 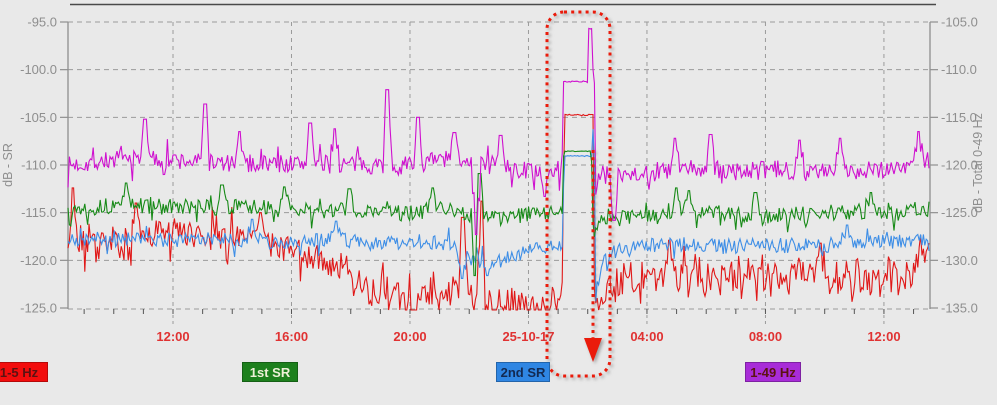 What do you see at coordinates (528, 336) in the screenshot?
I see `x-tick-label: 25-10-17` at bounding box center [528, 336].